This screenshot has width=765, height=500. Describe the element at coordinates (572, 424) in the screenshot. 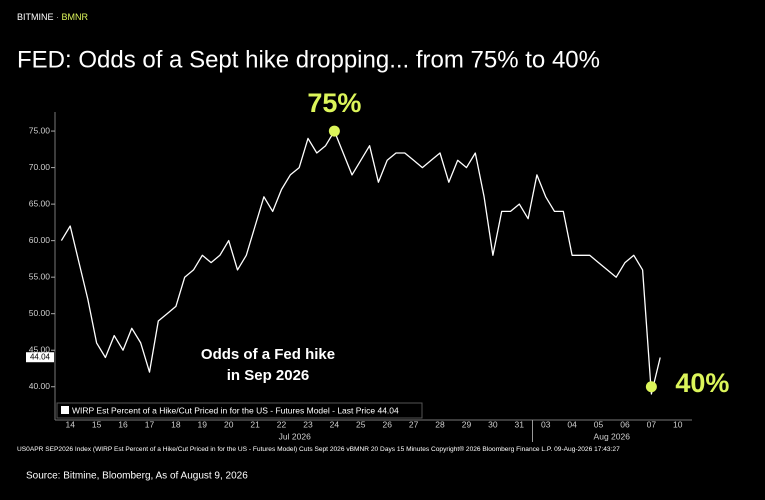

I see `x-tick-label: 04` at that location.